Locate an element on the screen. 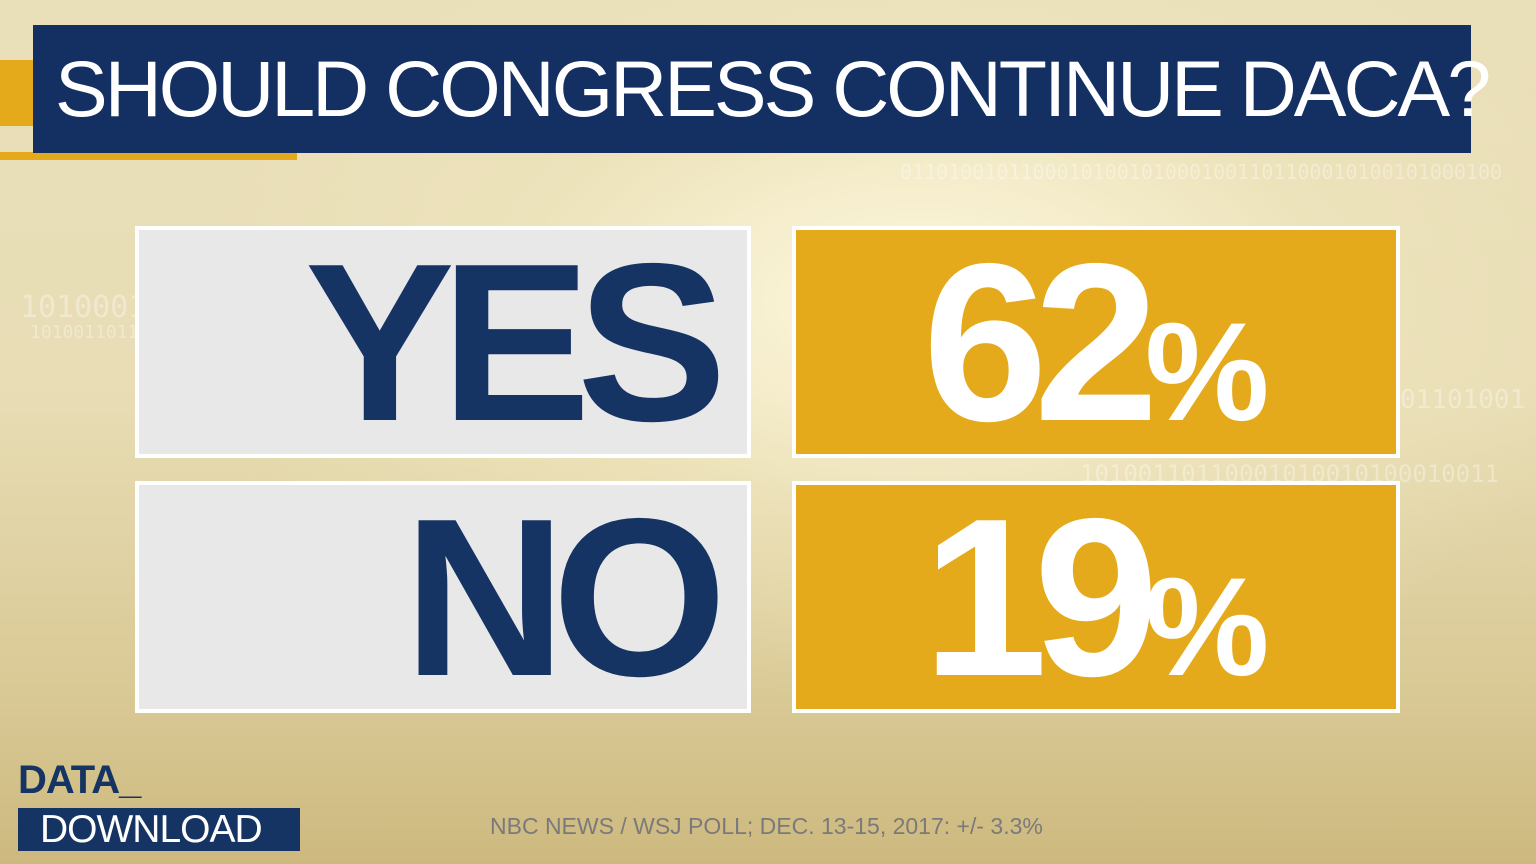 The height and width of the screenshot is (864, 1536). no-label: NO is located at coordinates (565, 597).